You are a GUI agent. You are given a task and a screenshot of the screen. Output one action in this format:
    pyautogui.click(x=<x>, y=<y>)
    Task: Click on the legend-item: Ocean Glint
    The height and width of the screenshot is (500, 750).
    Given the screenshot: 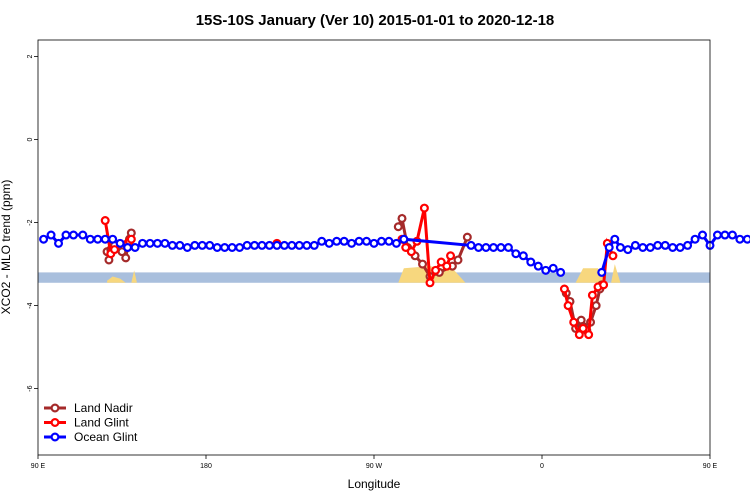 What is the action you would take?
    pyautogui.click(x=91, y=437)
    